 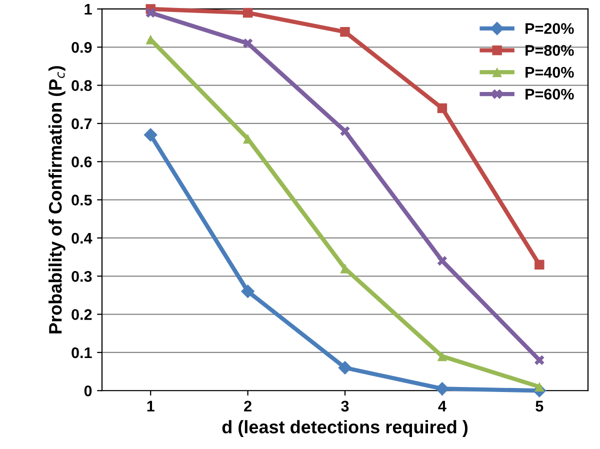 What do you see at coordinates (82, 314) in the screenshot?
I see `y-tick-label: 0.2` at bounding box center [82, 314].